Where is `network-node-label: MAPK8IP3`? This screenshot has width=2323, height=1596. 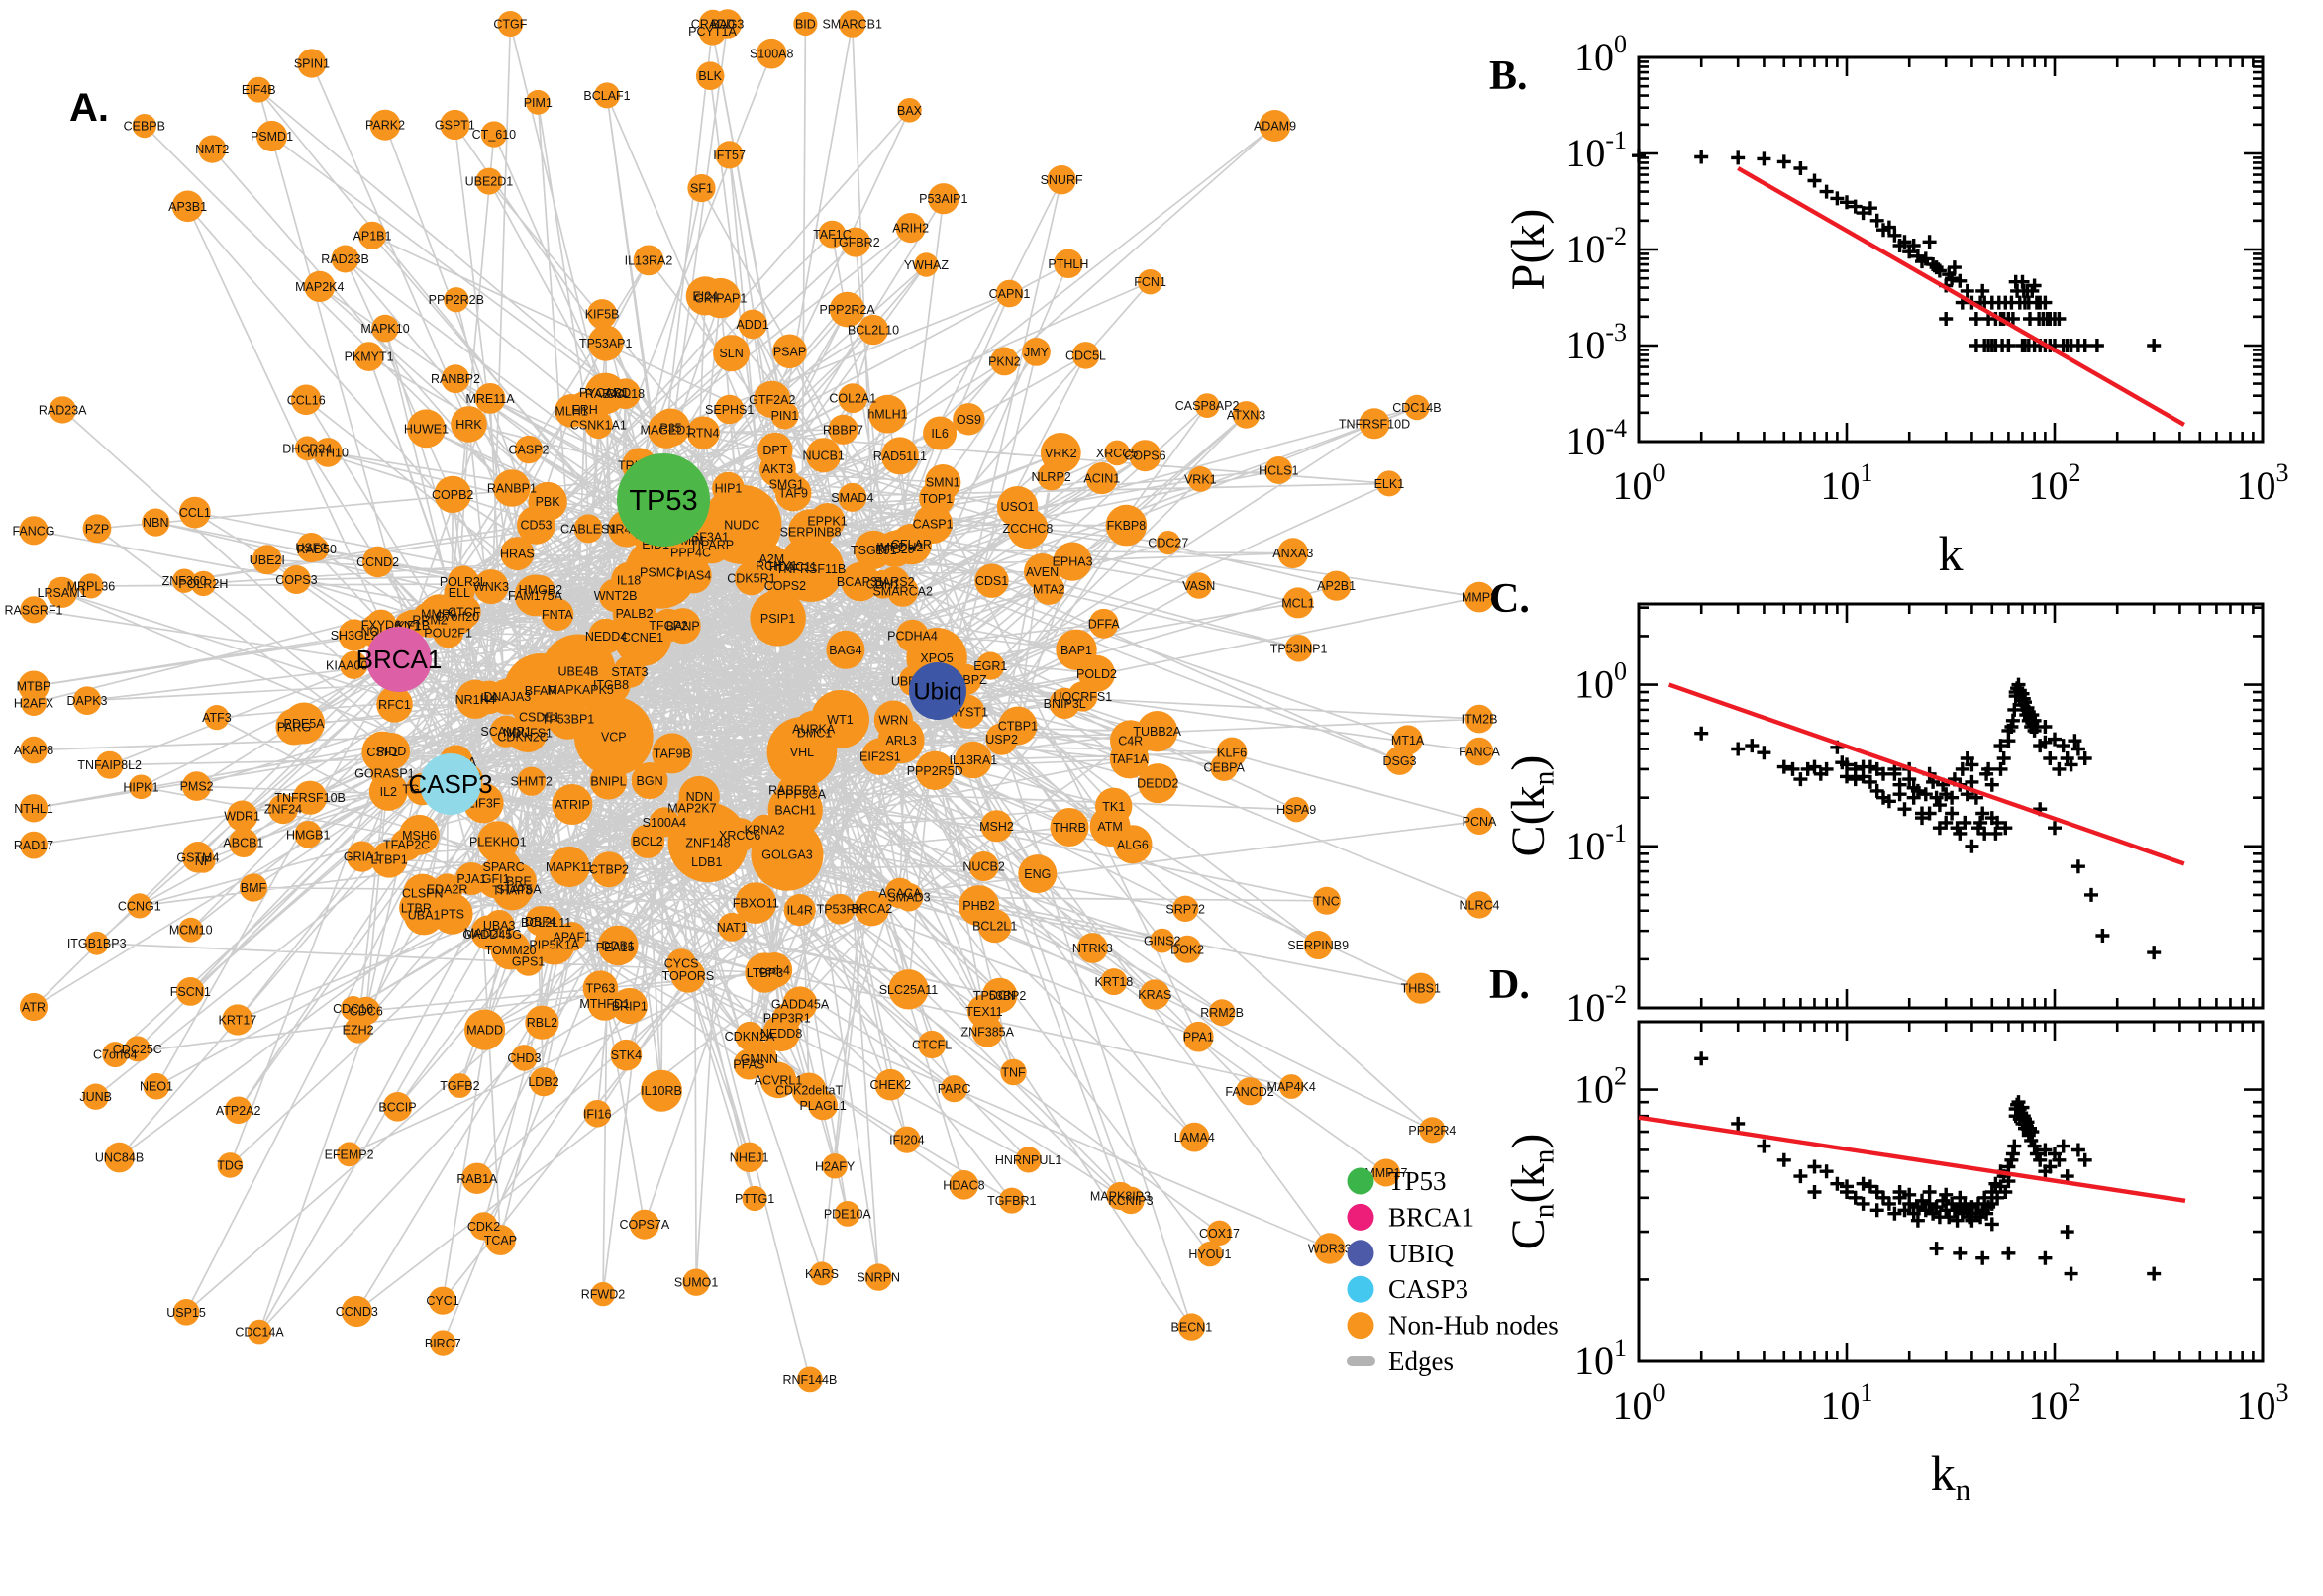 network-node-label: MAPK8IP3 is located at coordinates (1121, 1197).